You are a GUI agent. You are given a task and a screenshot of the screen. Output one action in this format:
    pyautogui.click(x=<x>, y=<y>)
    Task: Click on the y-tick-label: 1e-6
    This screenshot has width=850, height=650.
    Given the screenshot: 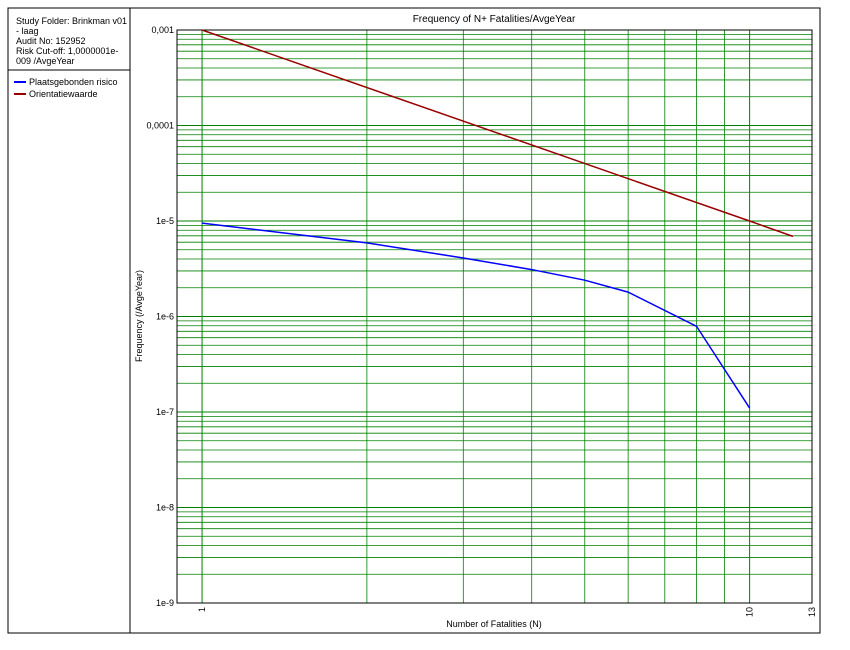 What is the action you would take?
    pyautogui.click(x=165, y=317)
    